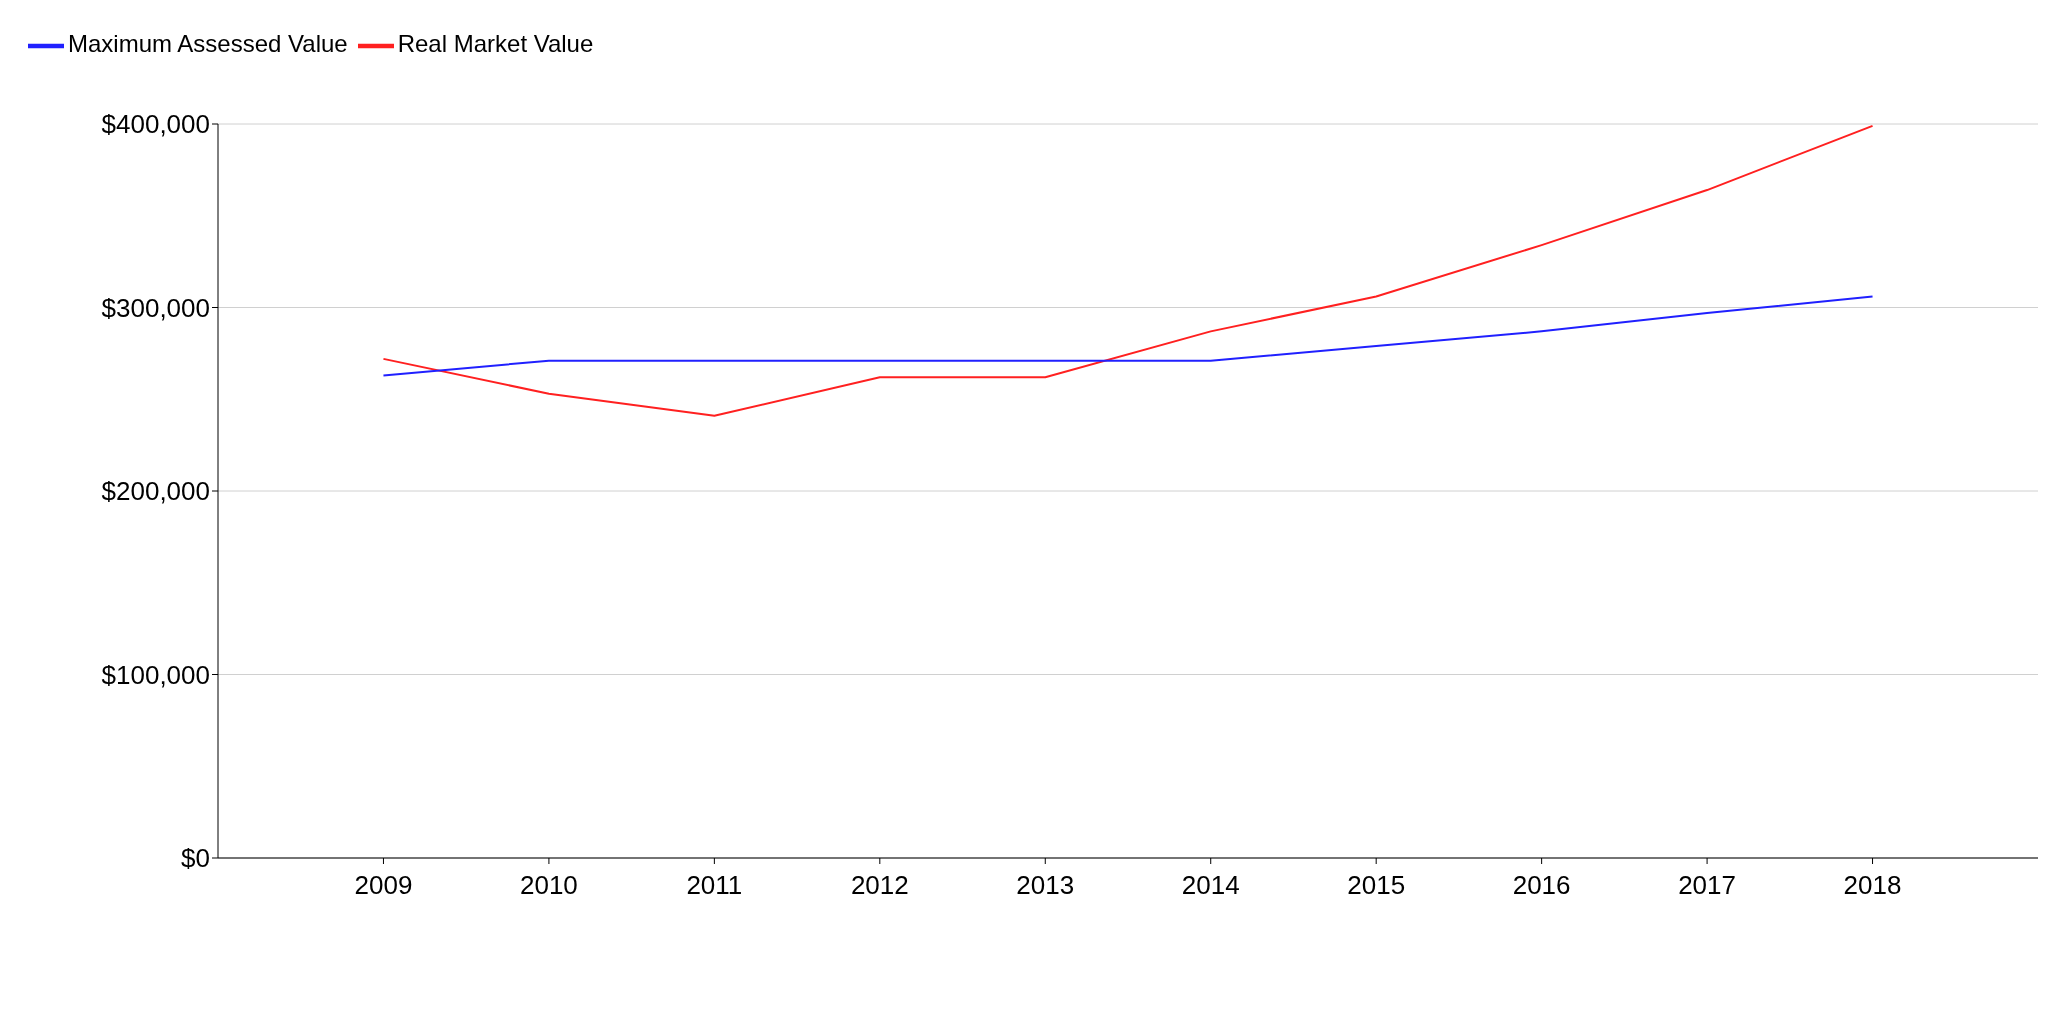  What do you see at coordinates (548, 885) in the screenshot?
I see `x-tick-label: 2010` at bounding box center [548, 885].